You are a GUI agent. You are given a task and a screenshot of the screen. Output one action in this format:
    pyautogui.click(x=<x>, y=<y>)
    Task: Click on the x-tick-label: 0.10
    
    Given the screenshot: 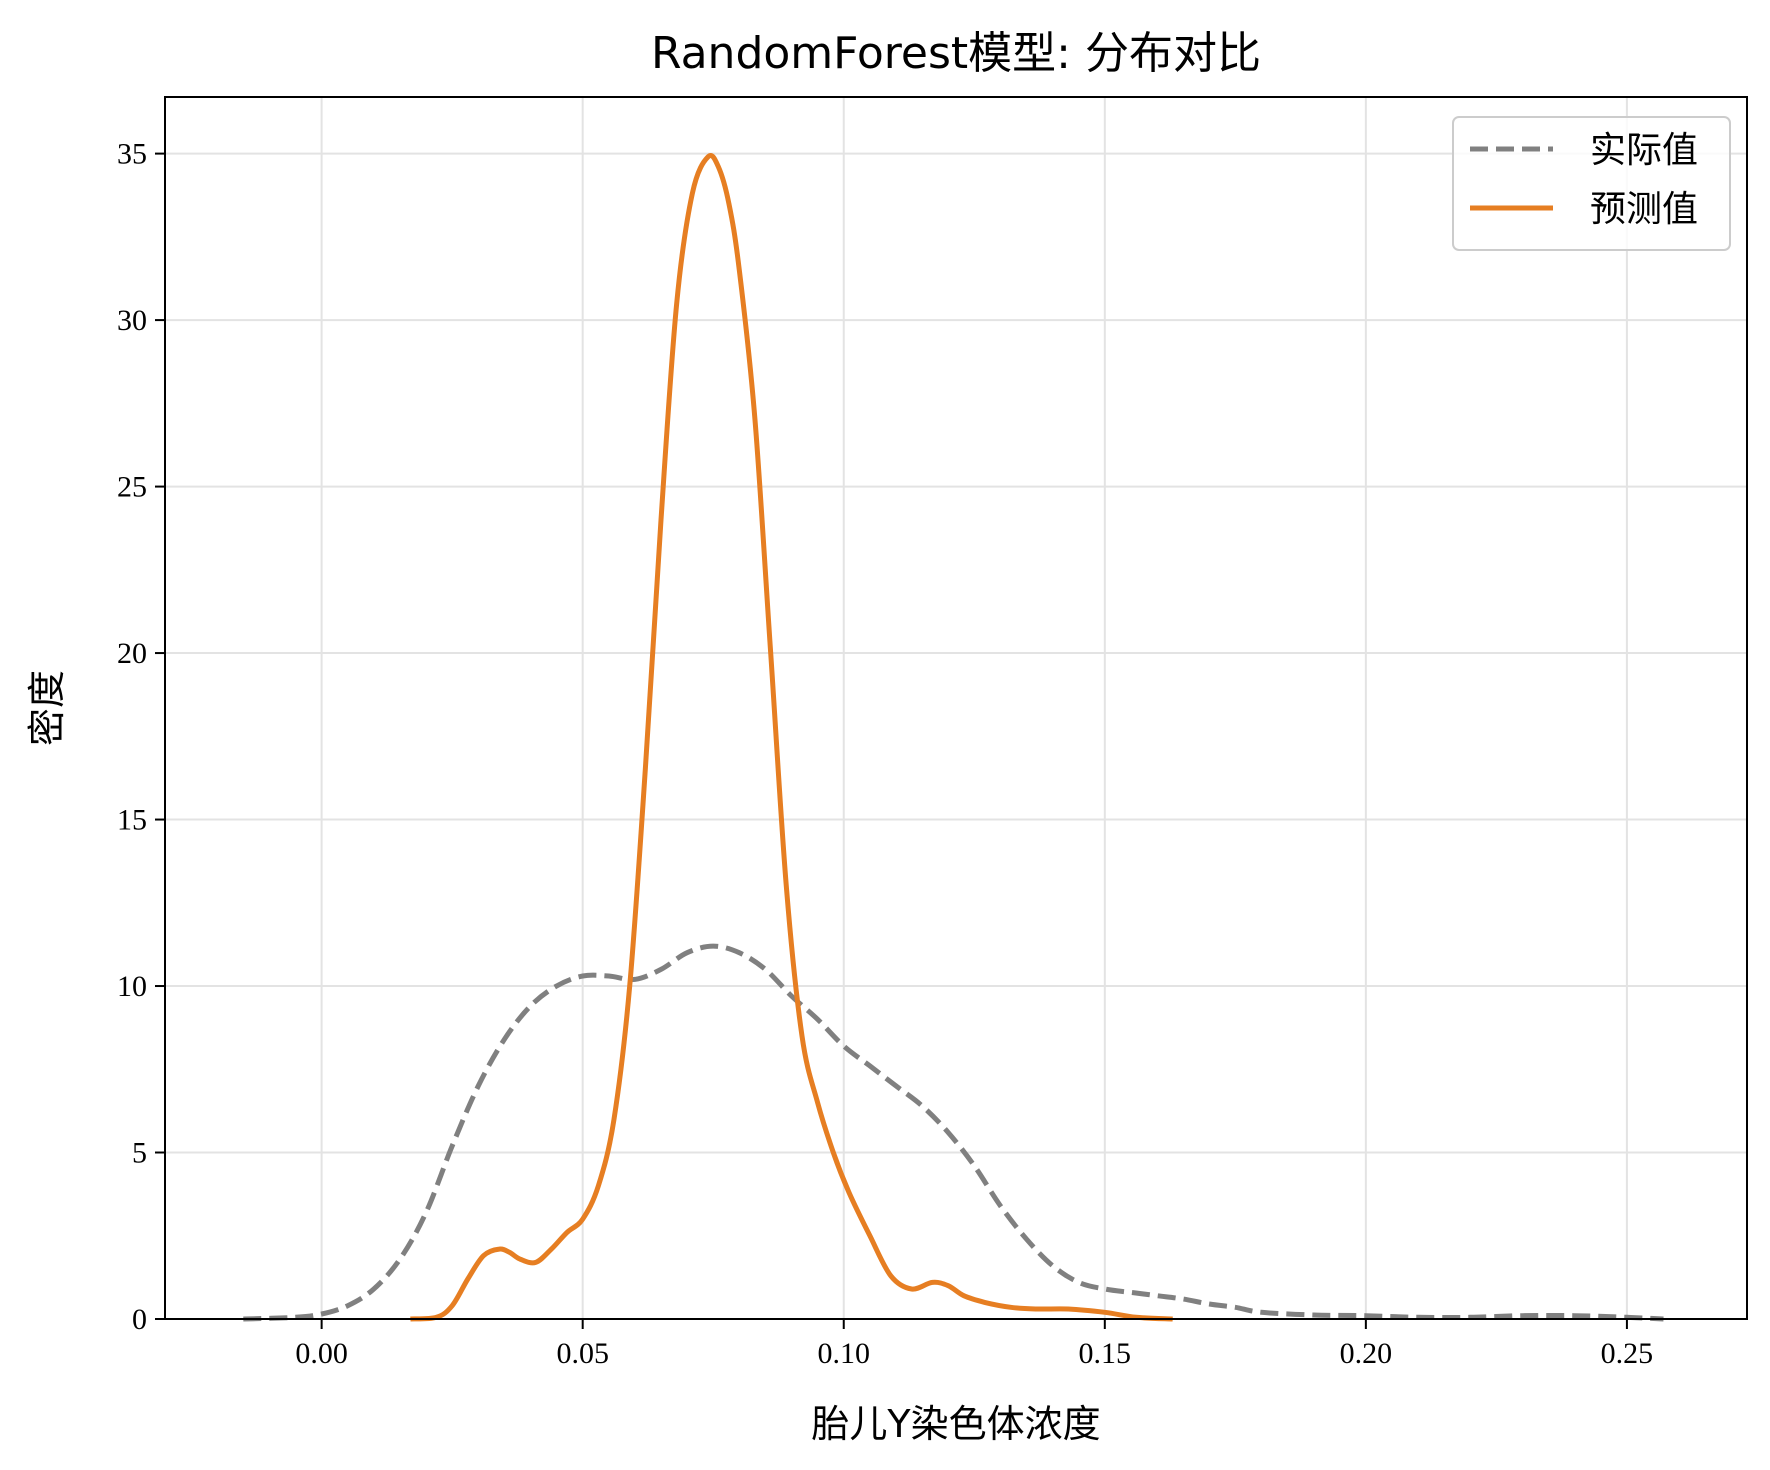 What is the action you would take?
    pyautogui.click(x=843, y=1353)
    